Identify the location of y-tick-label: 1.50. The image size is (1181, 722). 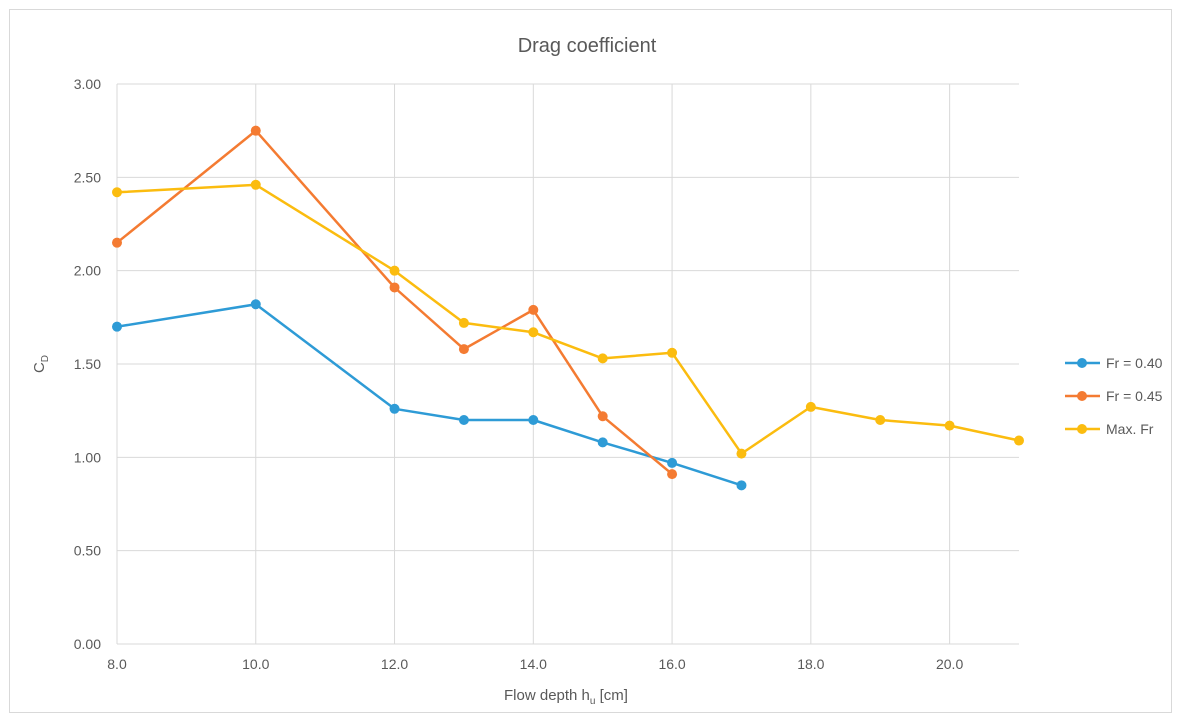
(87, 364).